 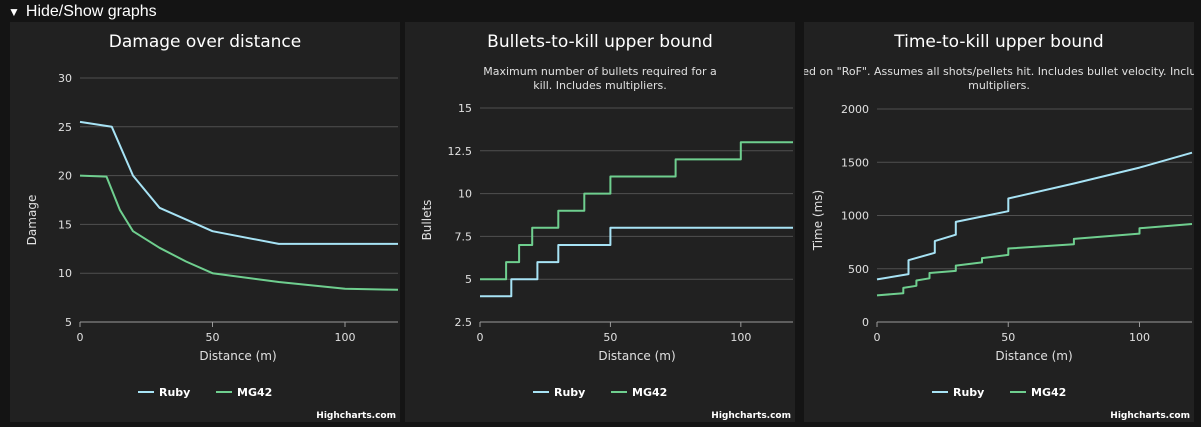 What do you see at coordinates (600, 71) in the screenshot?
I see `chart-subtitle-line1: Maximum number of bullets required for a` at bounding box center [600, 71].